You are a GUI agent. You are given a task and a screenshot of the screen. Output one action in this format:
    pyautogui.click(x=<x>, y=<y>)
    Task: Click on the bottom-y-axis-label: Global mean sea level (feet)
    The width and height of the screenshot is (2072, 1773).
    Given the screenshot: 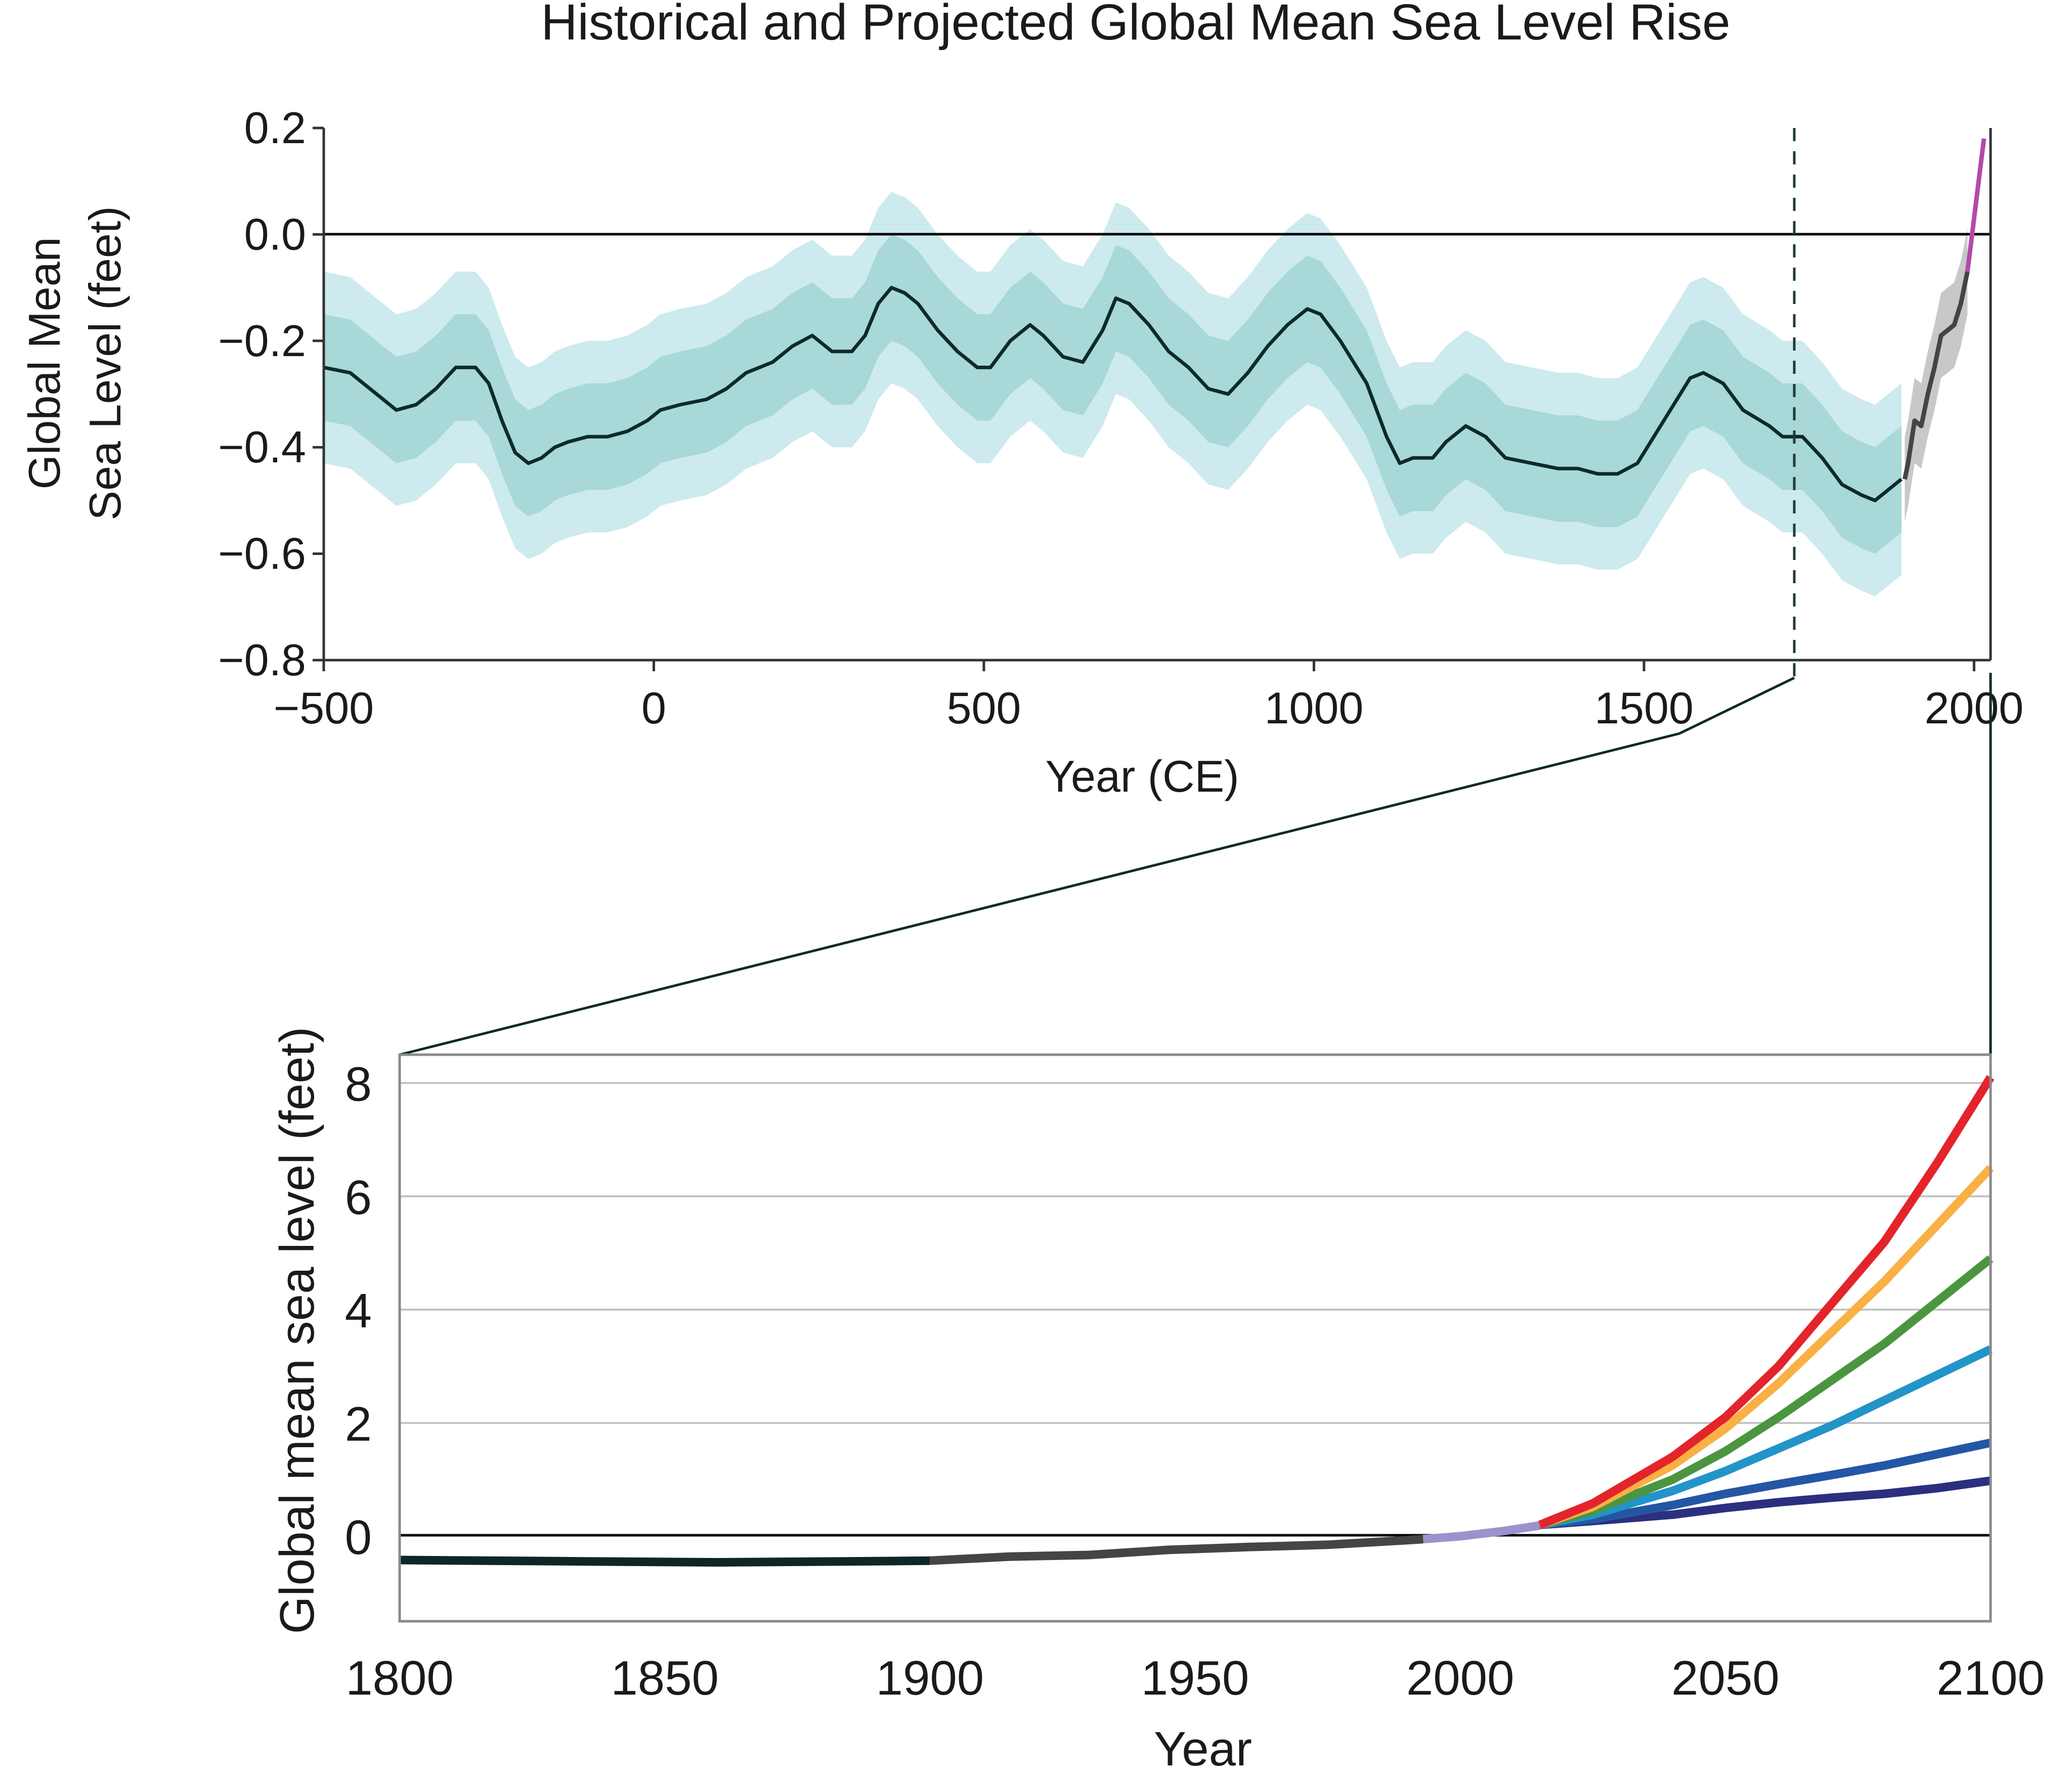 What is the action you would take?
    pyautogui.click(x=297, y=1330)
    